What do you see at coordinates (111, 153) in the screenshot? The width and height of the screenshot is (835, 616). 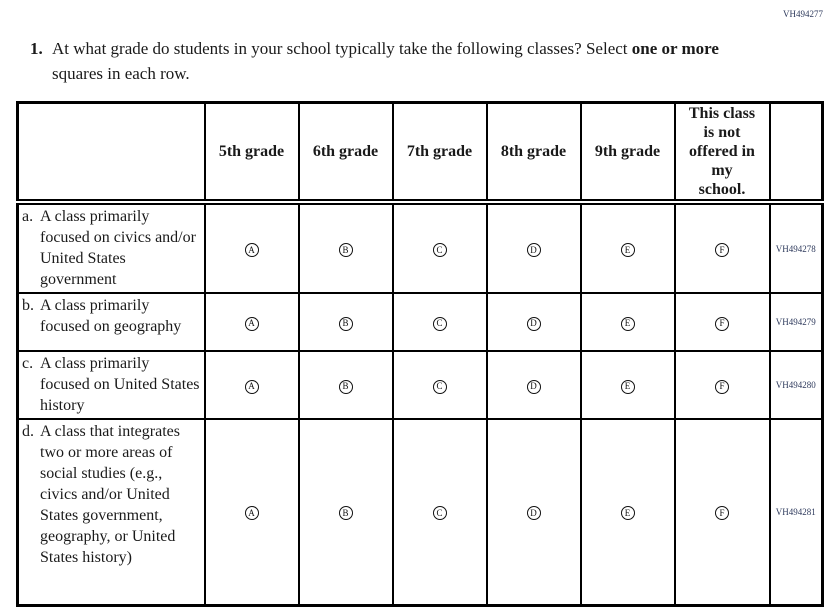 I see `header-empty-cell` at bounding box center [111, 153].